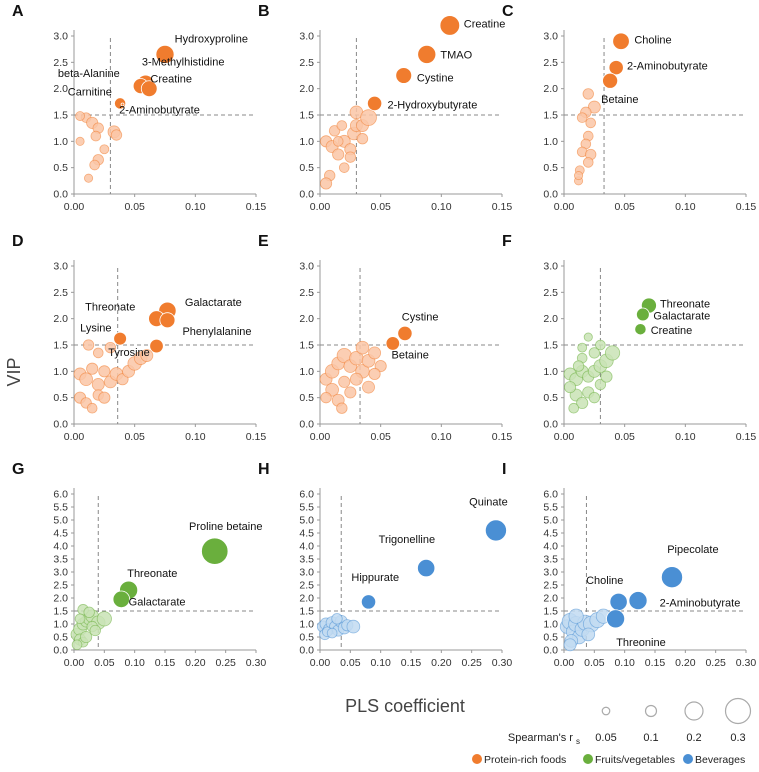 This screenshot has height=772, width=759. What do you see at coordinates (18, 469) in the screenshot?
I see `panel-letter-G: G` at bounding box center [18, 469].